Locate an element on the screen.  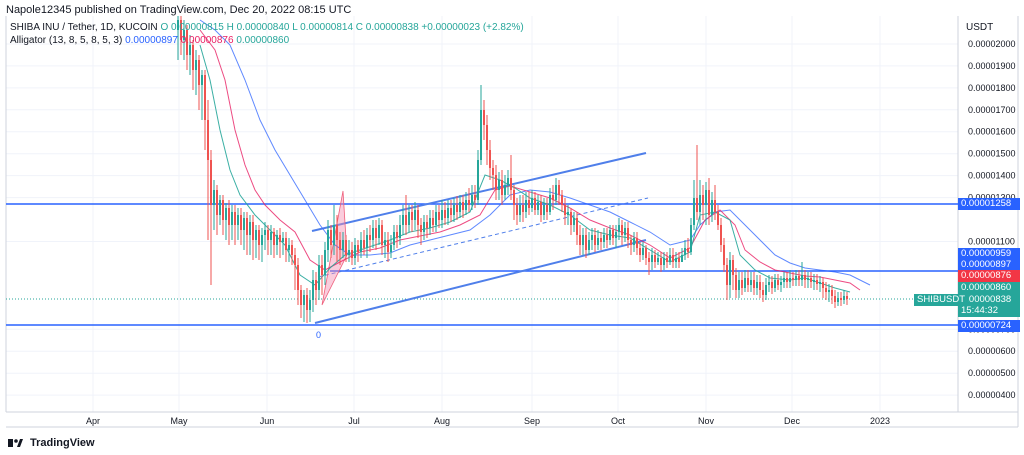
jaw-value: 0.00000897 is located at coordinates (151, 40).